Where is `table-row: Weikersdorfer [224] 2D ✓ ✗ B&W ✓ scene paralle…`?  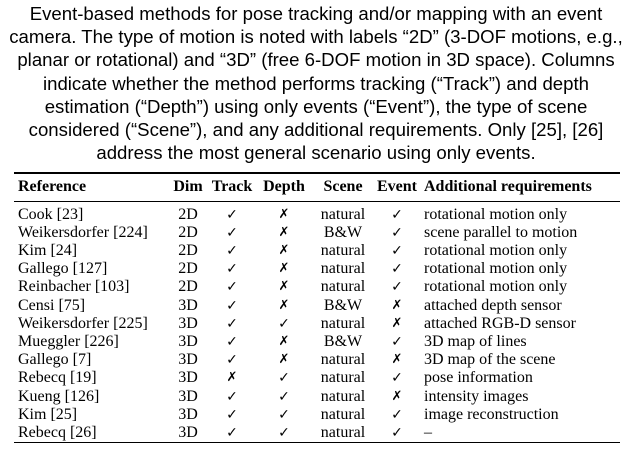
table-row: Weikersdorfer [224] 2D ✓ ✗ B&W ✓ scene paralle… is located at coordinates (317, 233).